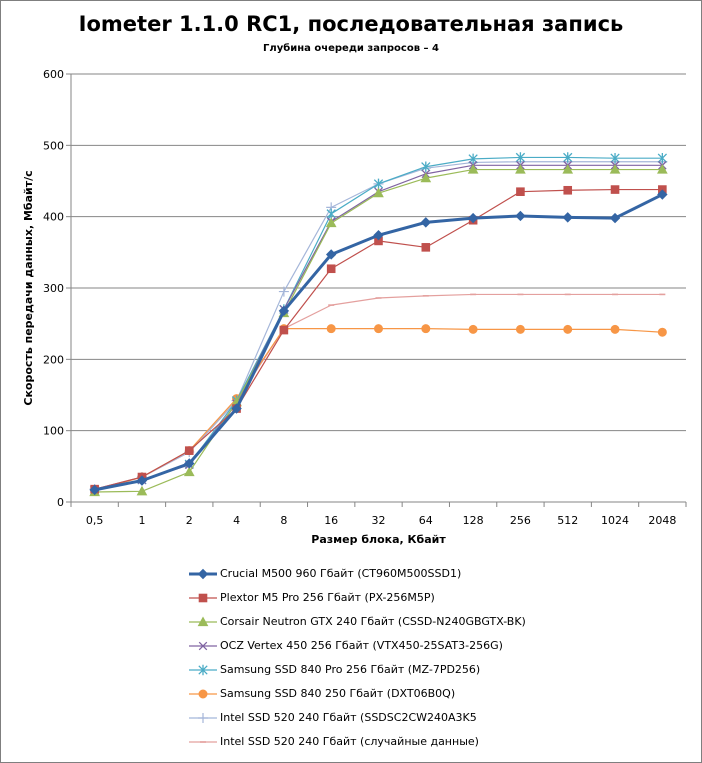 The width and height of the screenshot is (702, 763). I want to click on legend-item: Samsung SSD 840 250 Гбайт (DXT06B0Q), so click(428, 697).